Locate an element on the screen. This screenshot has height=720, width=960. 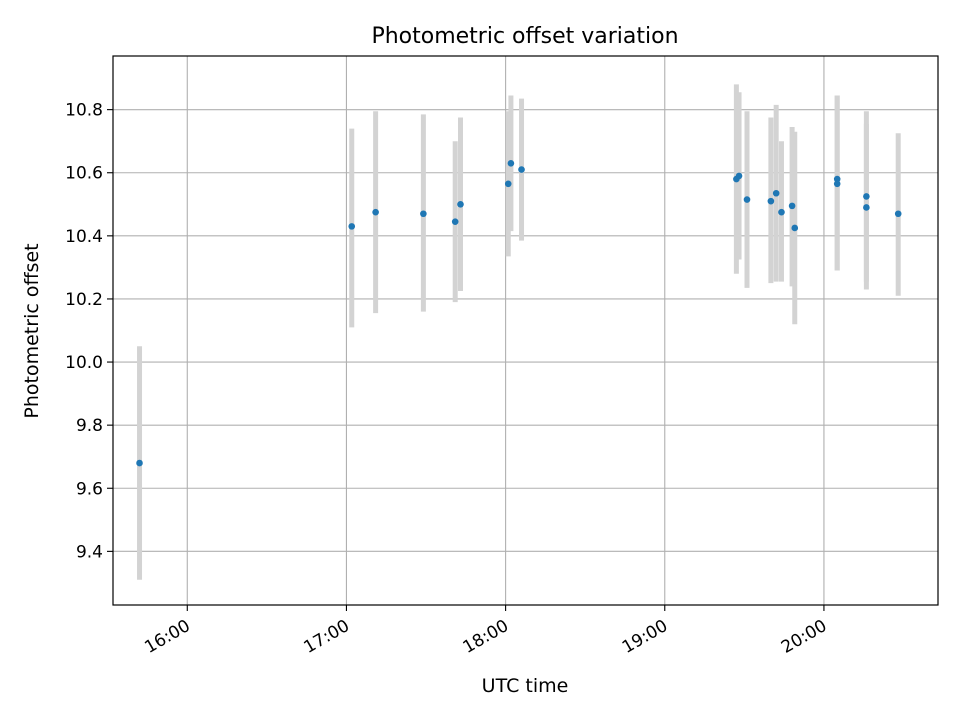
y-tick-label: 10.2 is located at coordinates (84, 300).